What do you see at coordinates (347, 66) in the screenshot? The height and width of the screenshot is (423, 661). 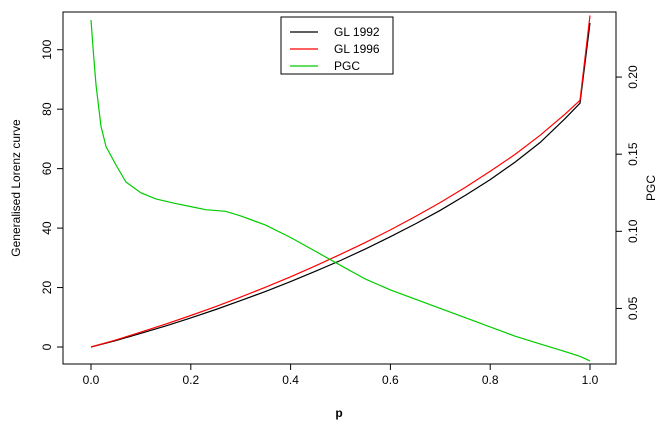 I see `legend-label-pgc: PGC` at bounding box center [347, 66].